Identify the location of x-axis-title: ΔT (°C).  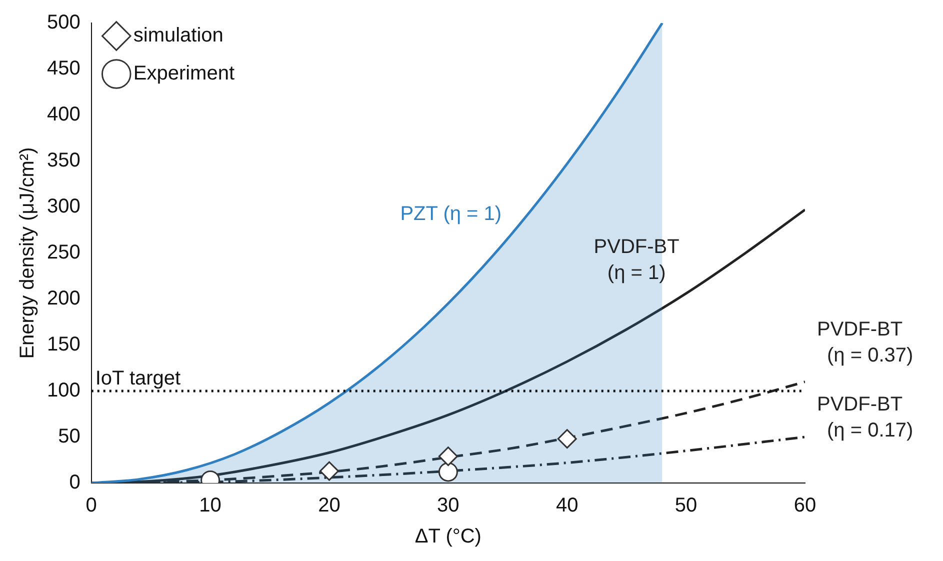
(448, 537).